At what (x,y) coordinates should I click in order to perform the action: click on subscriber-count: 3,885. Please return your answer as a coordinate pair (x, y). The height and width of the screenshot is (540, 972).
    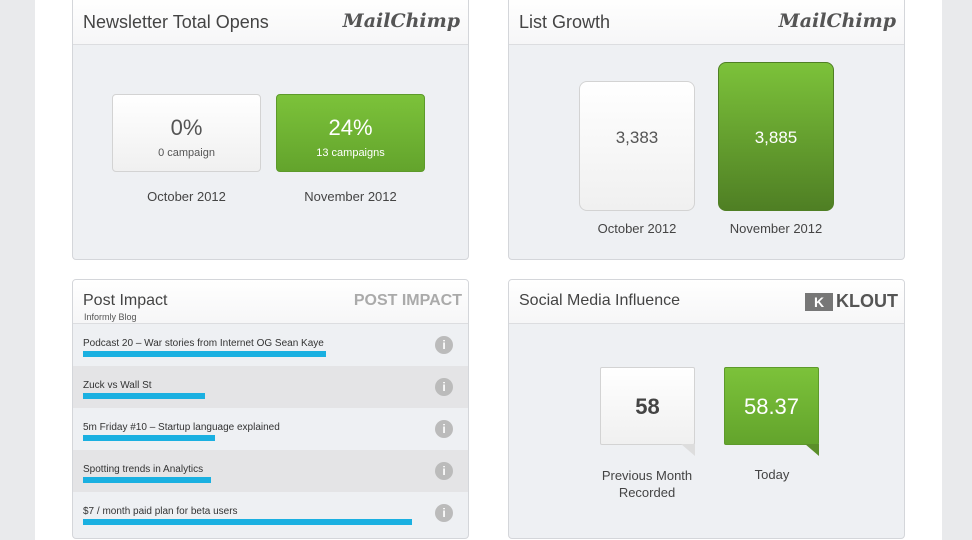
    Looking at the image, I should click on (776, 137).